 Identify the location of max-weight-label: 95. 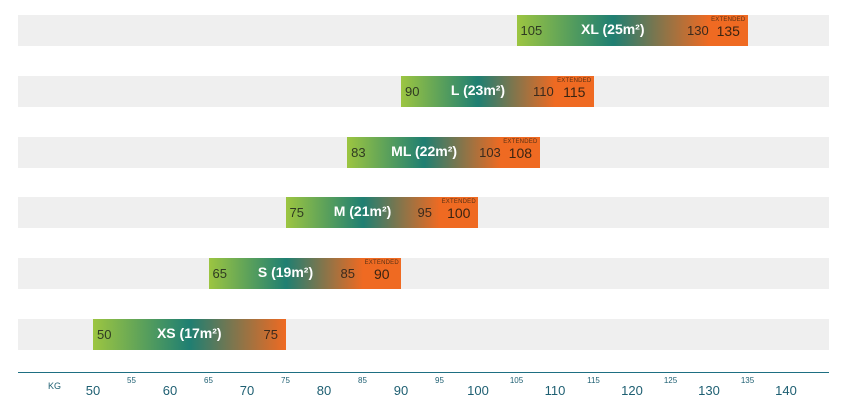
(424, 212).